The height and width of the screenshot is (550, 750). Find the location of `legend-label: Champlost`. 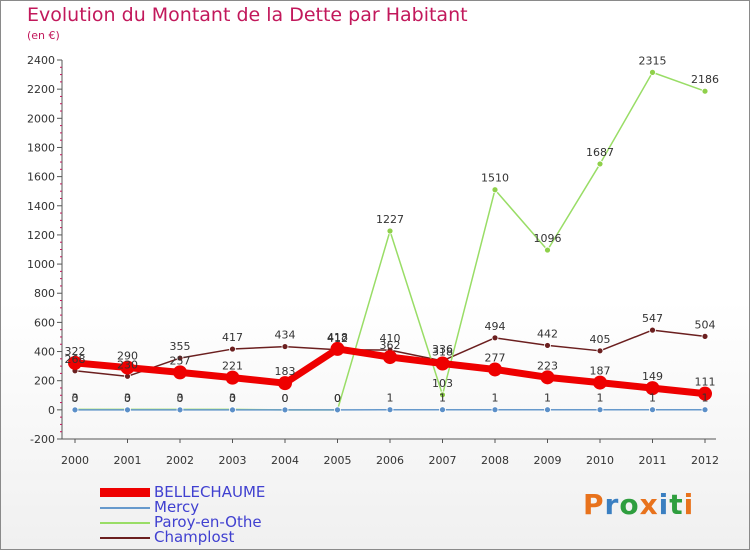

legend-label: Champlost is located at coordinates (194, 537).